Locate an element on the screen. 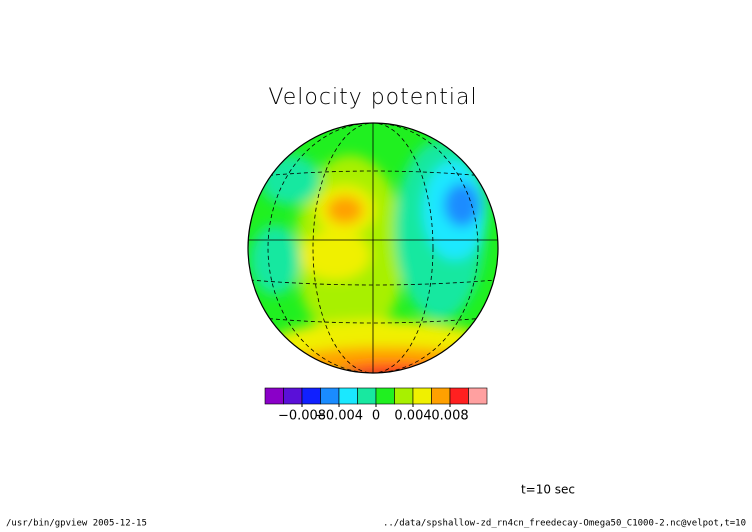 This screenshot has height=532, width=752. colorbar-tick-label: 0 is located at coordinates (376, 416).